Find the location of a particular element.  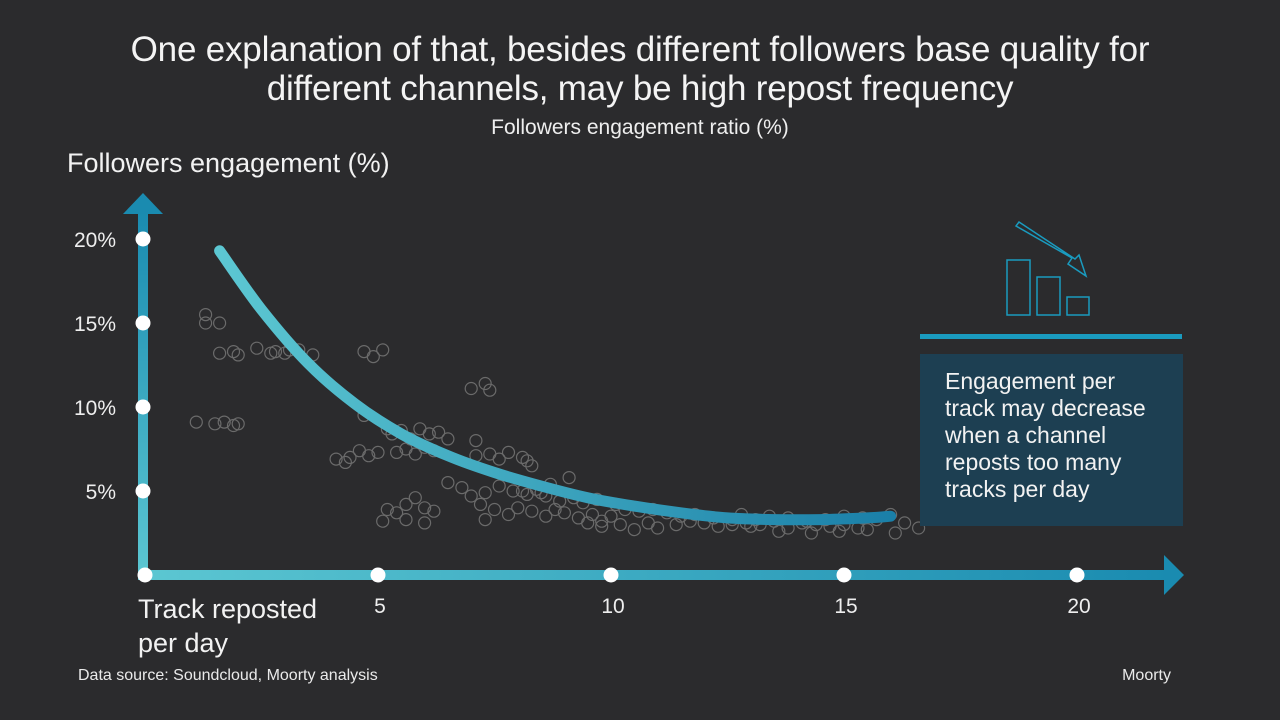

x-tick-label: 15 is located at coordinates (845, 606).